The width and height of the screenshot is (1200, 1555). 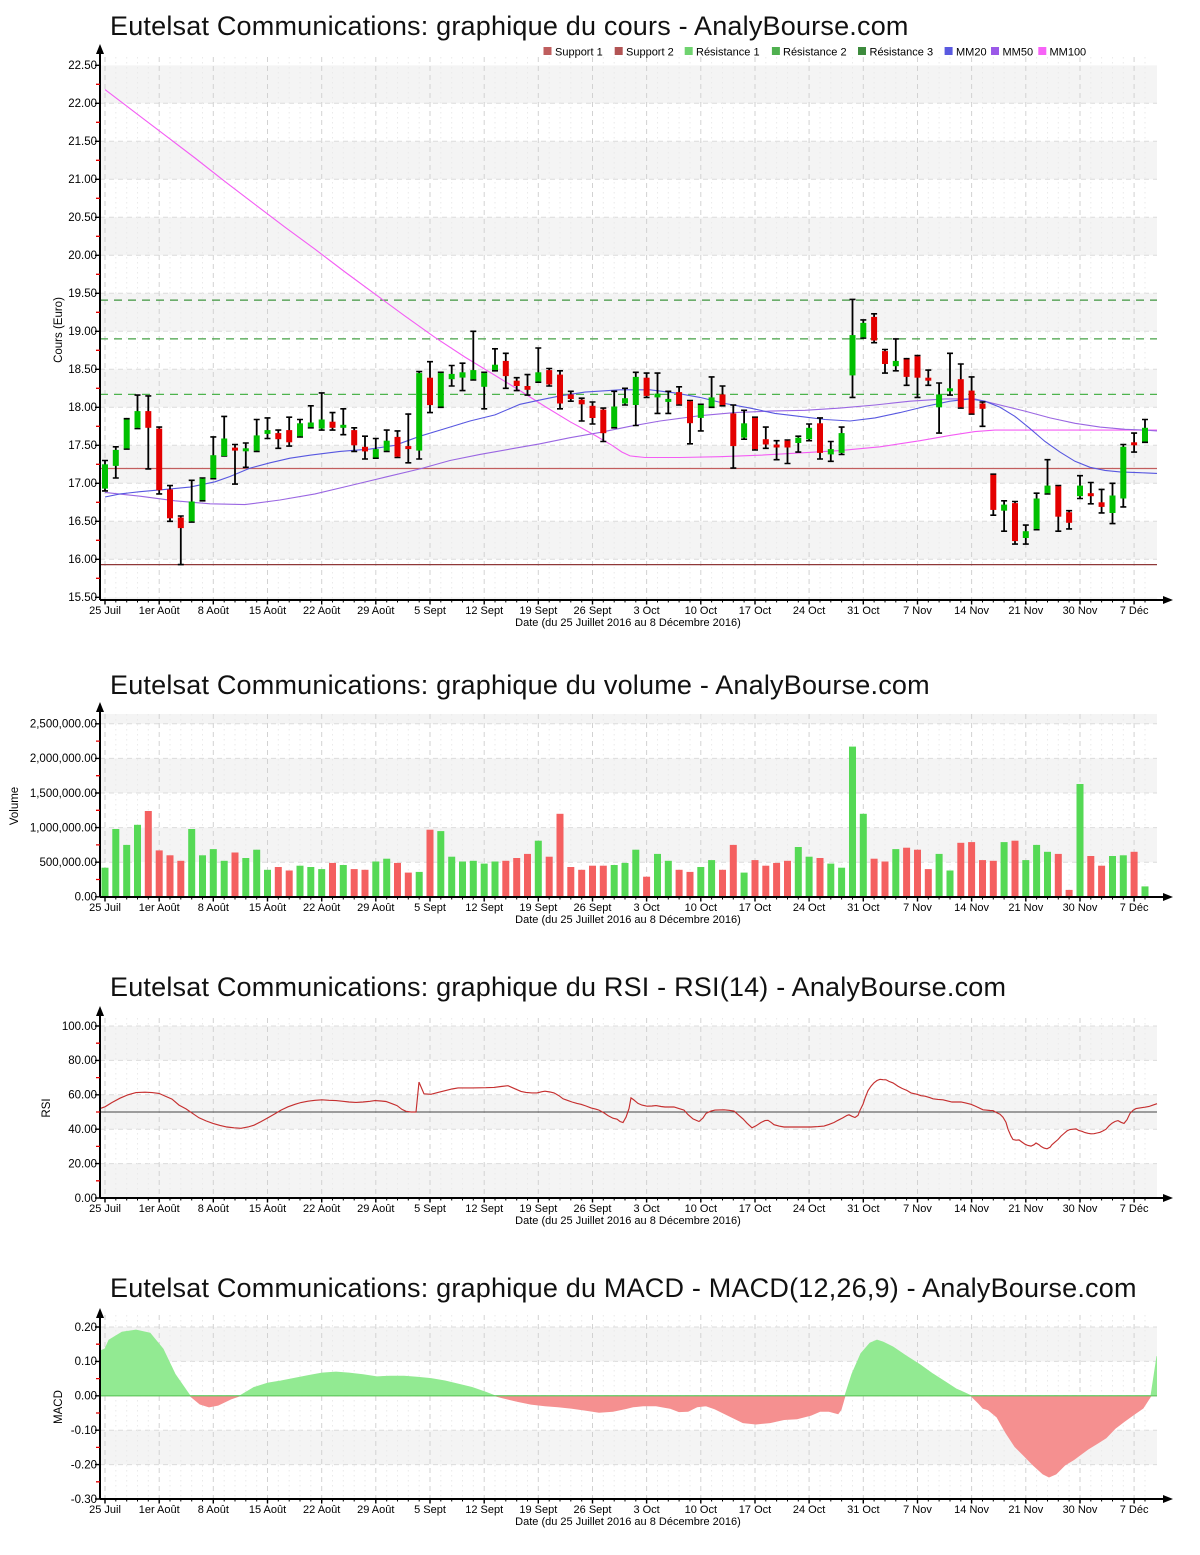 What do you see at coordinates (82, 408) in the screenshot?
I see `svg-text: 18.00` at bounding box center [82, 408].